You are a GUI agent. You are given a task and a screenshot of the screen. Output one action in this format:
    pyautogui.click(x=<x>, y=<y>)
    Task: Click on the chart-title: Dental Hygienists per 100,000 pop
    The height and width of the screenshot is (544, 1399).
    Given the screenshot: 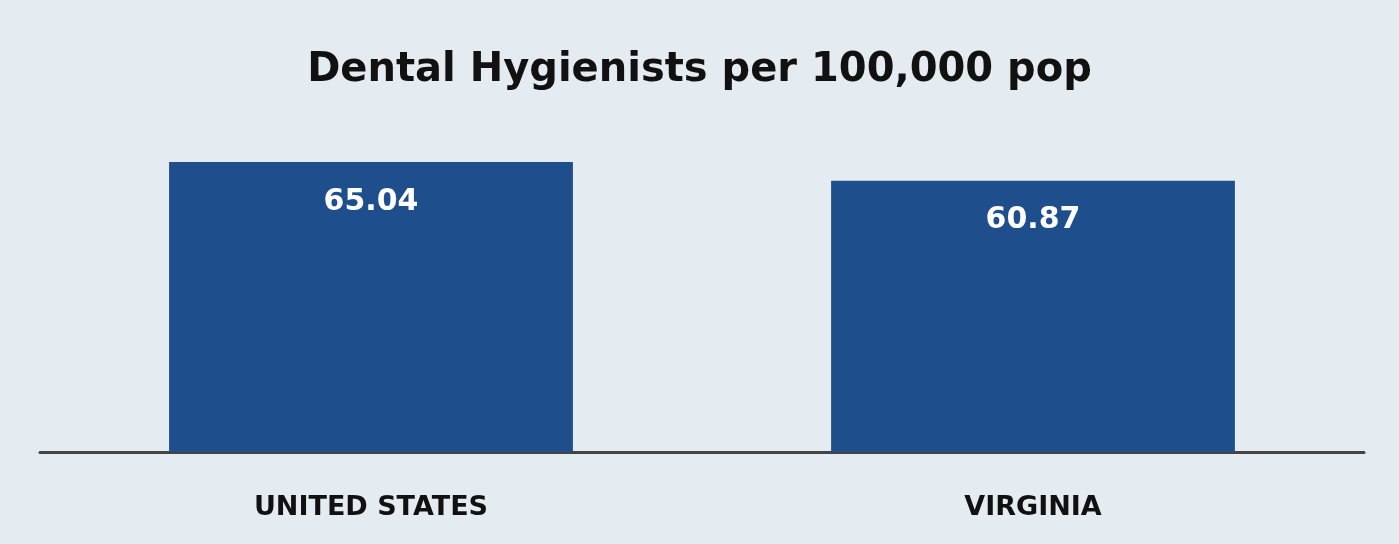 What is the action you would take?
    pyautogui.click(x=699, y=67)
    